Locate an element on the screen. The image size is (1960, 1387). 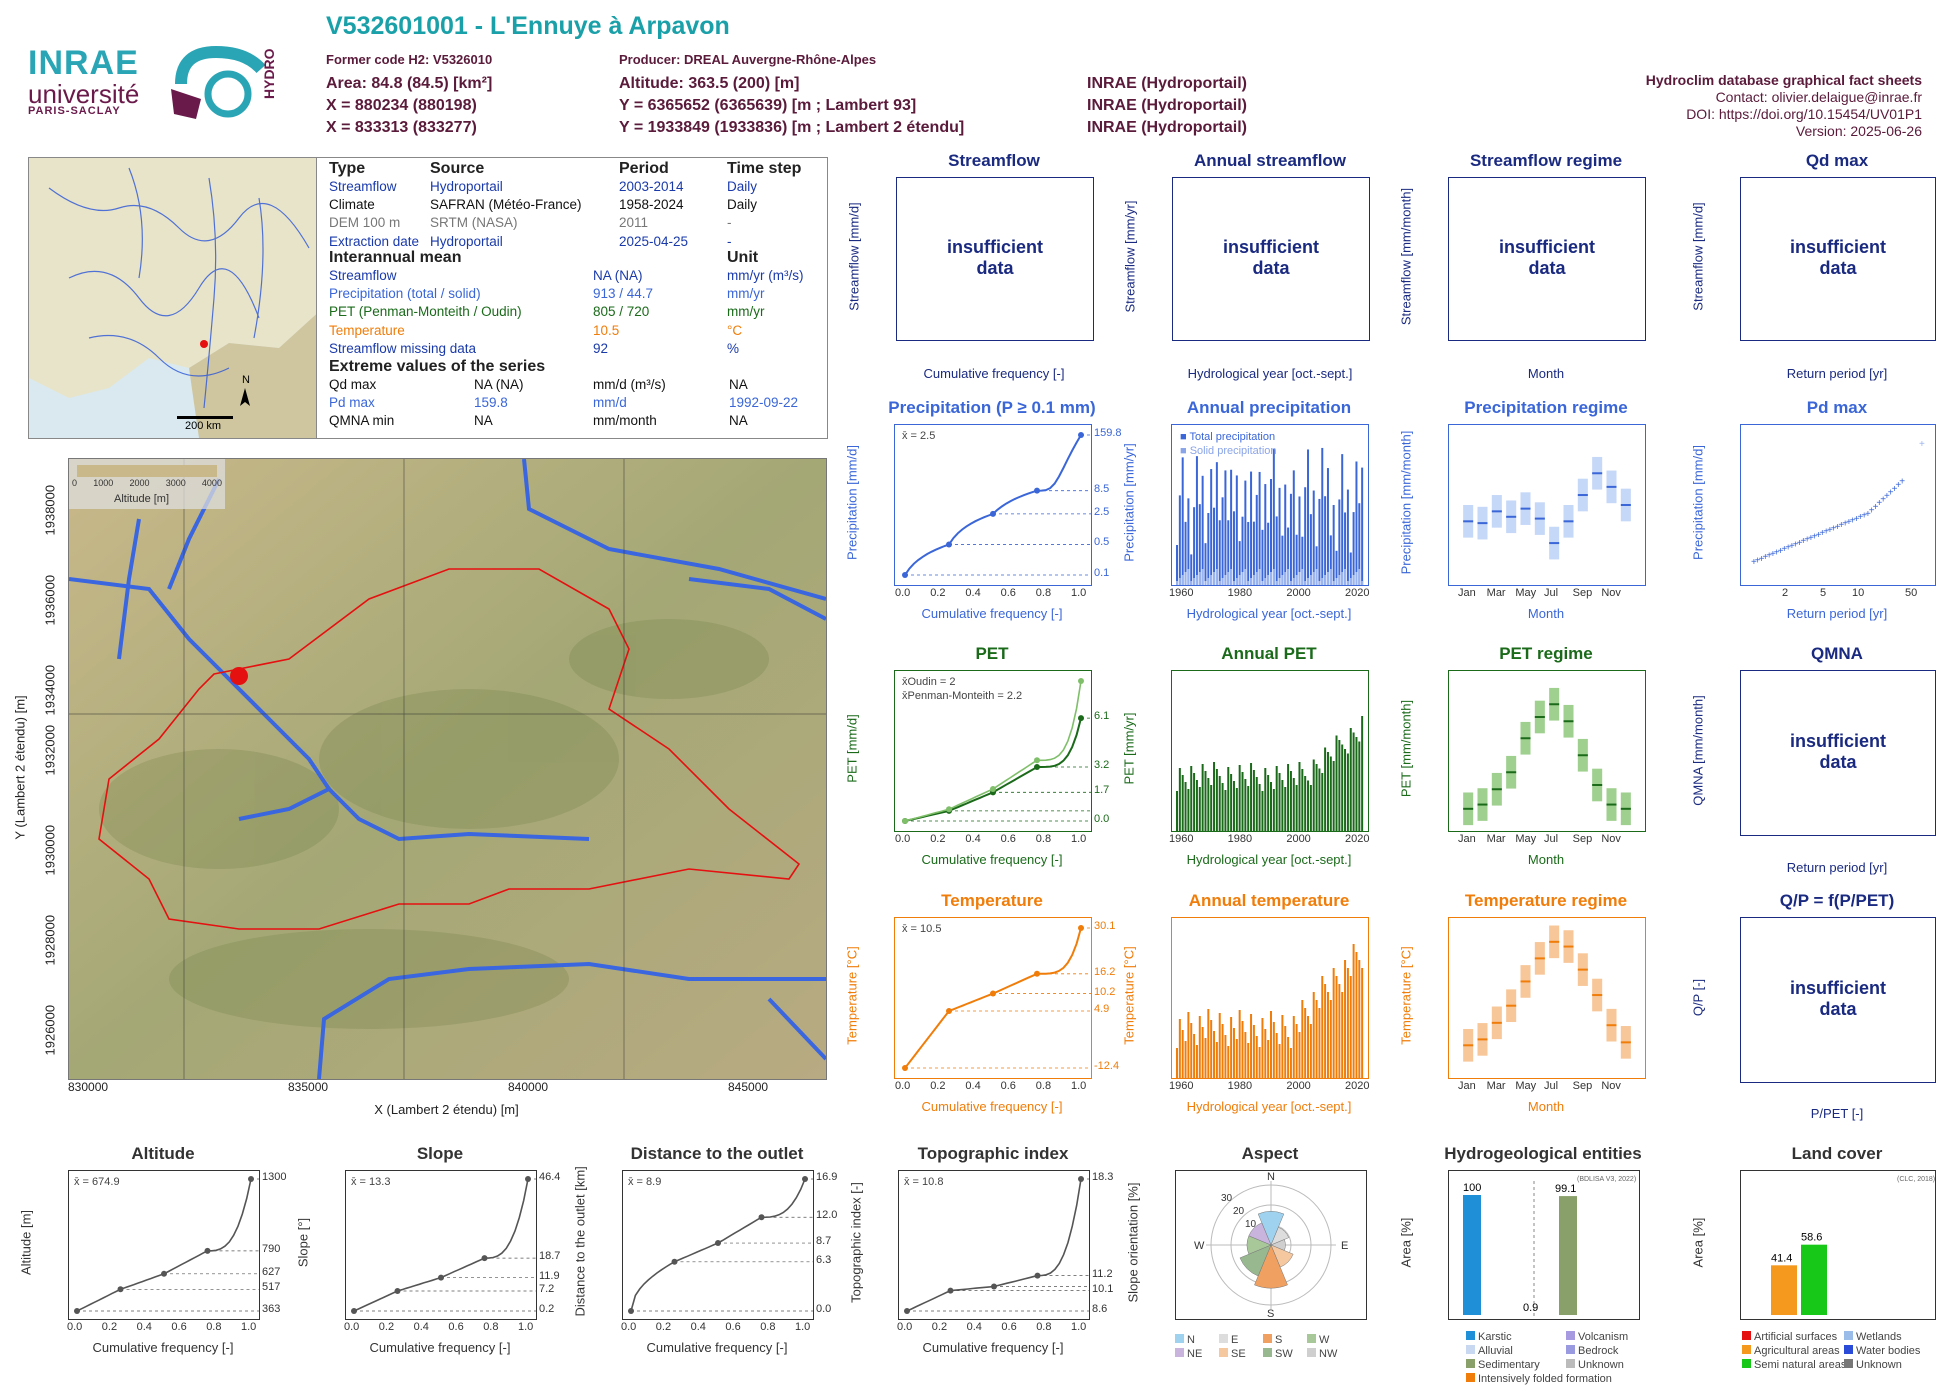
pet-xtick: 0.4 is located at coordinates (973, 839).